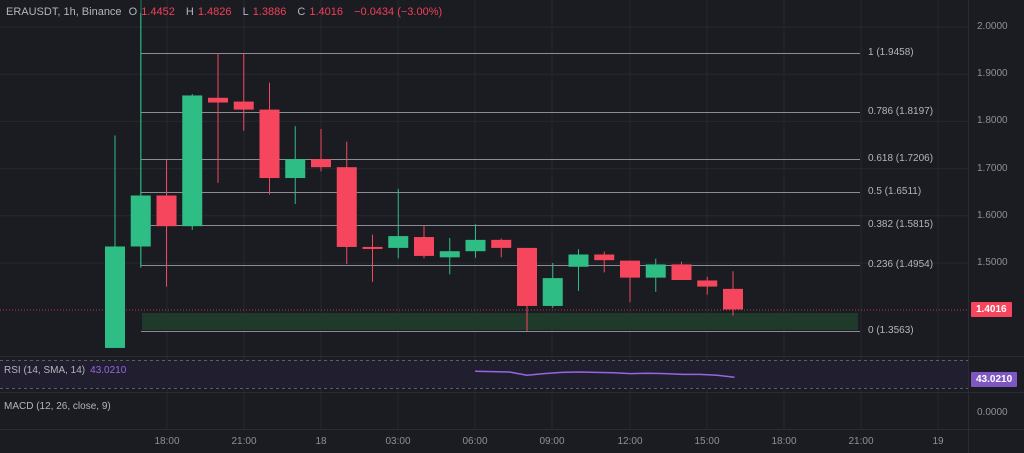 This screenshot has width=1024, height=453. I want to click on open-value: 1.4452, so click(158, 12).